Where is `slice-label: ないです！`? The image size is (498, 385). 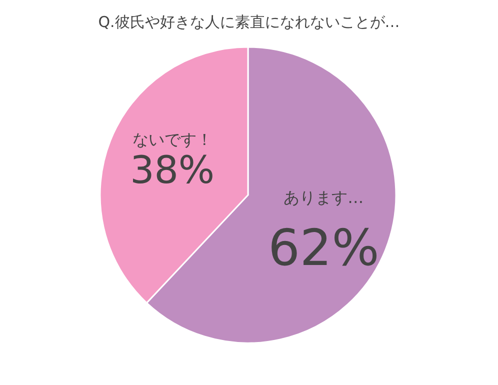
slice-label: ないです！ is located at coordinates (172, 140).